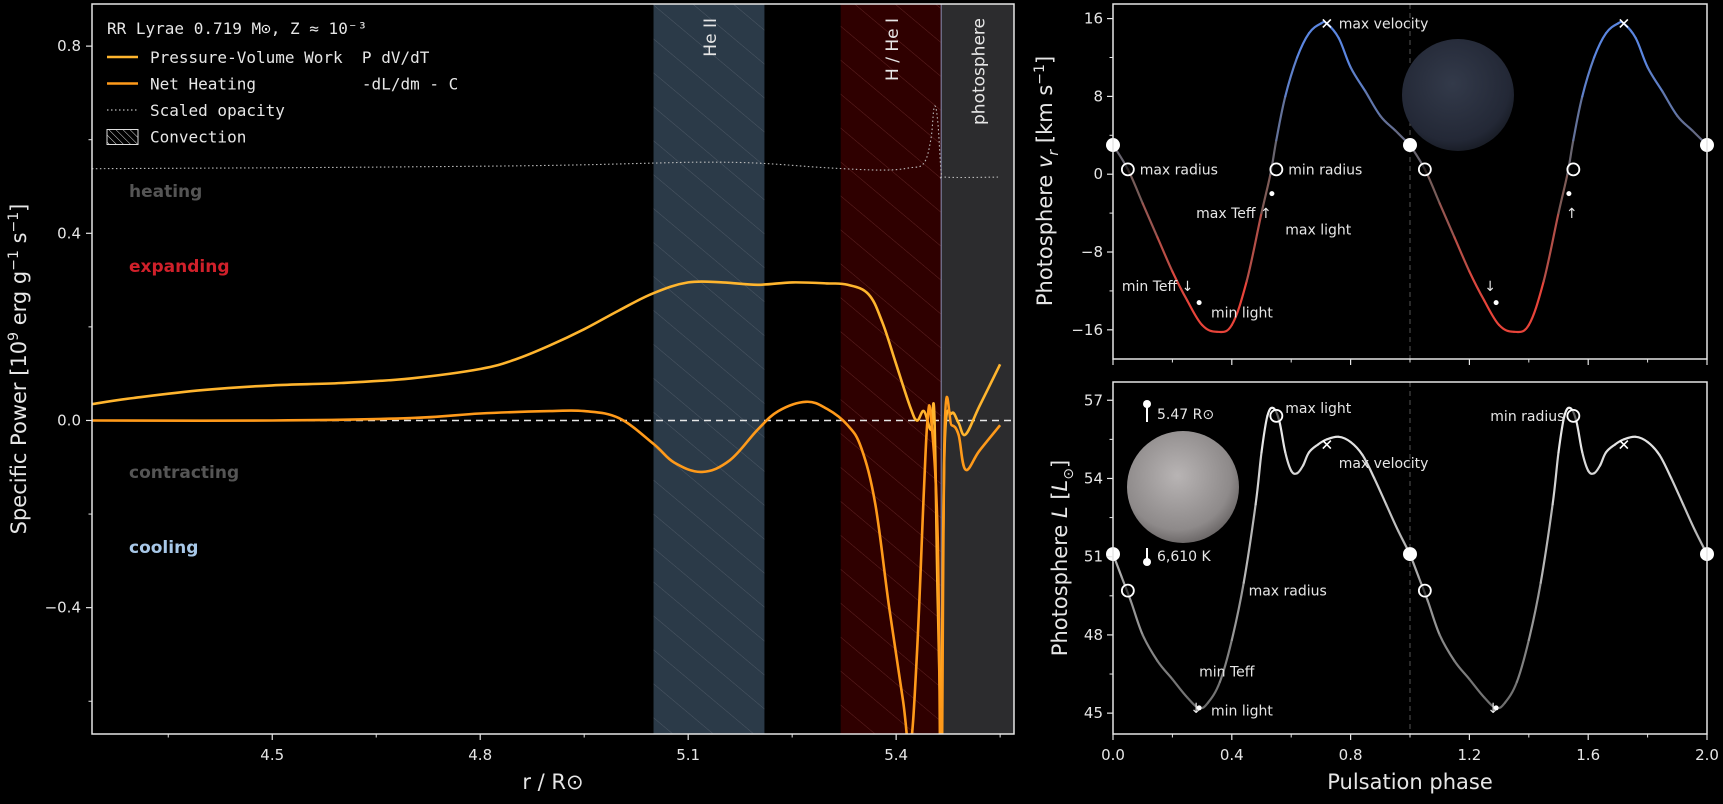 This screenshot has height=804, width=1723. I want to click on ylabel-unit-pre: [km s, so click(1045, 117).